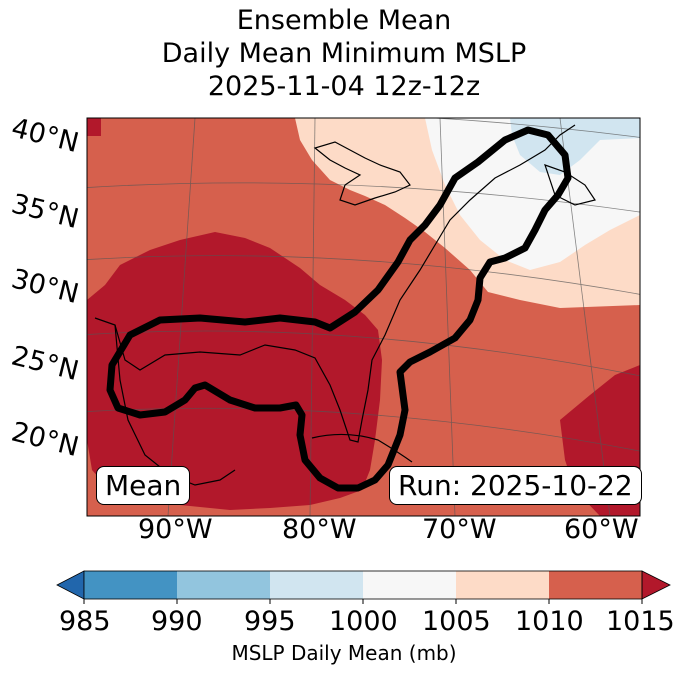 This screenshot has width=688, height=674. Describe the element at coordinates (344, 20) in the screenshot. I see `title-line-1: Ensemble Mean` at that location.